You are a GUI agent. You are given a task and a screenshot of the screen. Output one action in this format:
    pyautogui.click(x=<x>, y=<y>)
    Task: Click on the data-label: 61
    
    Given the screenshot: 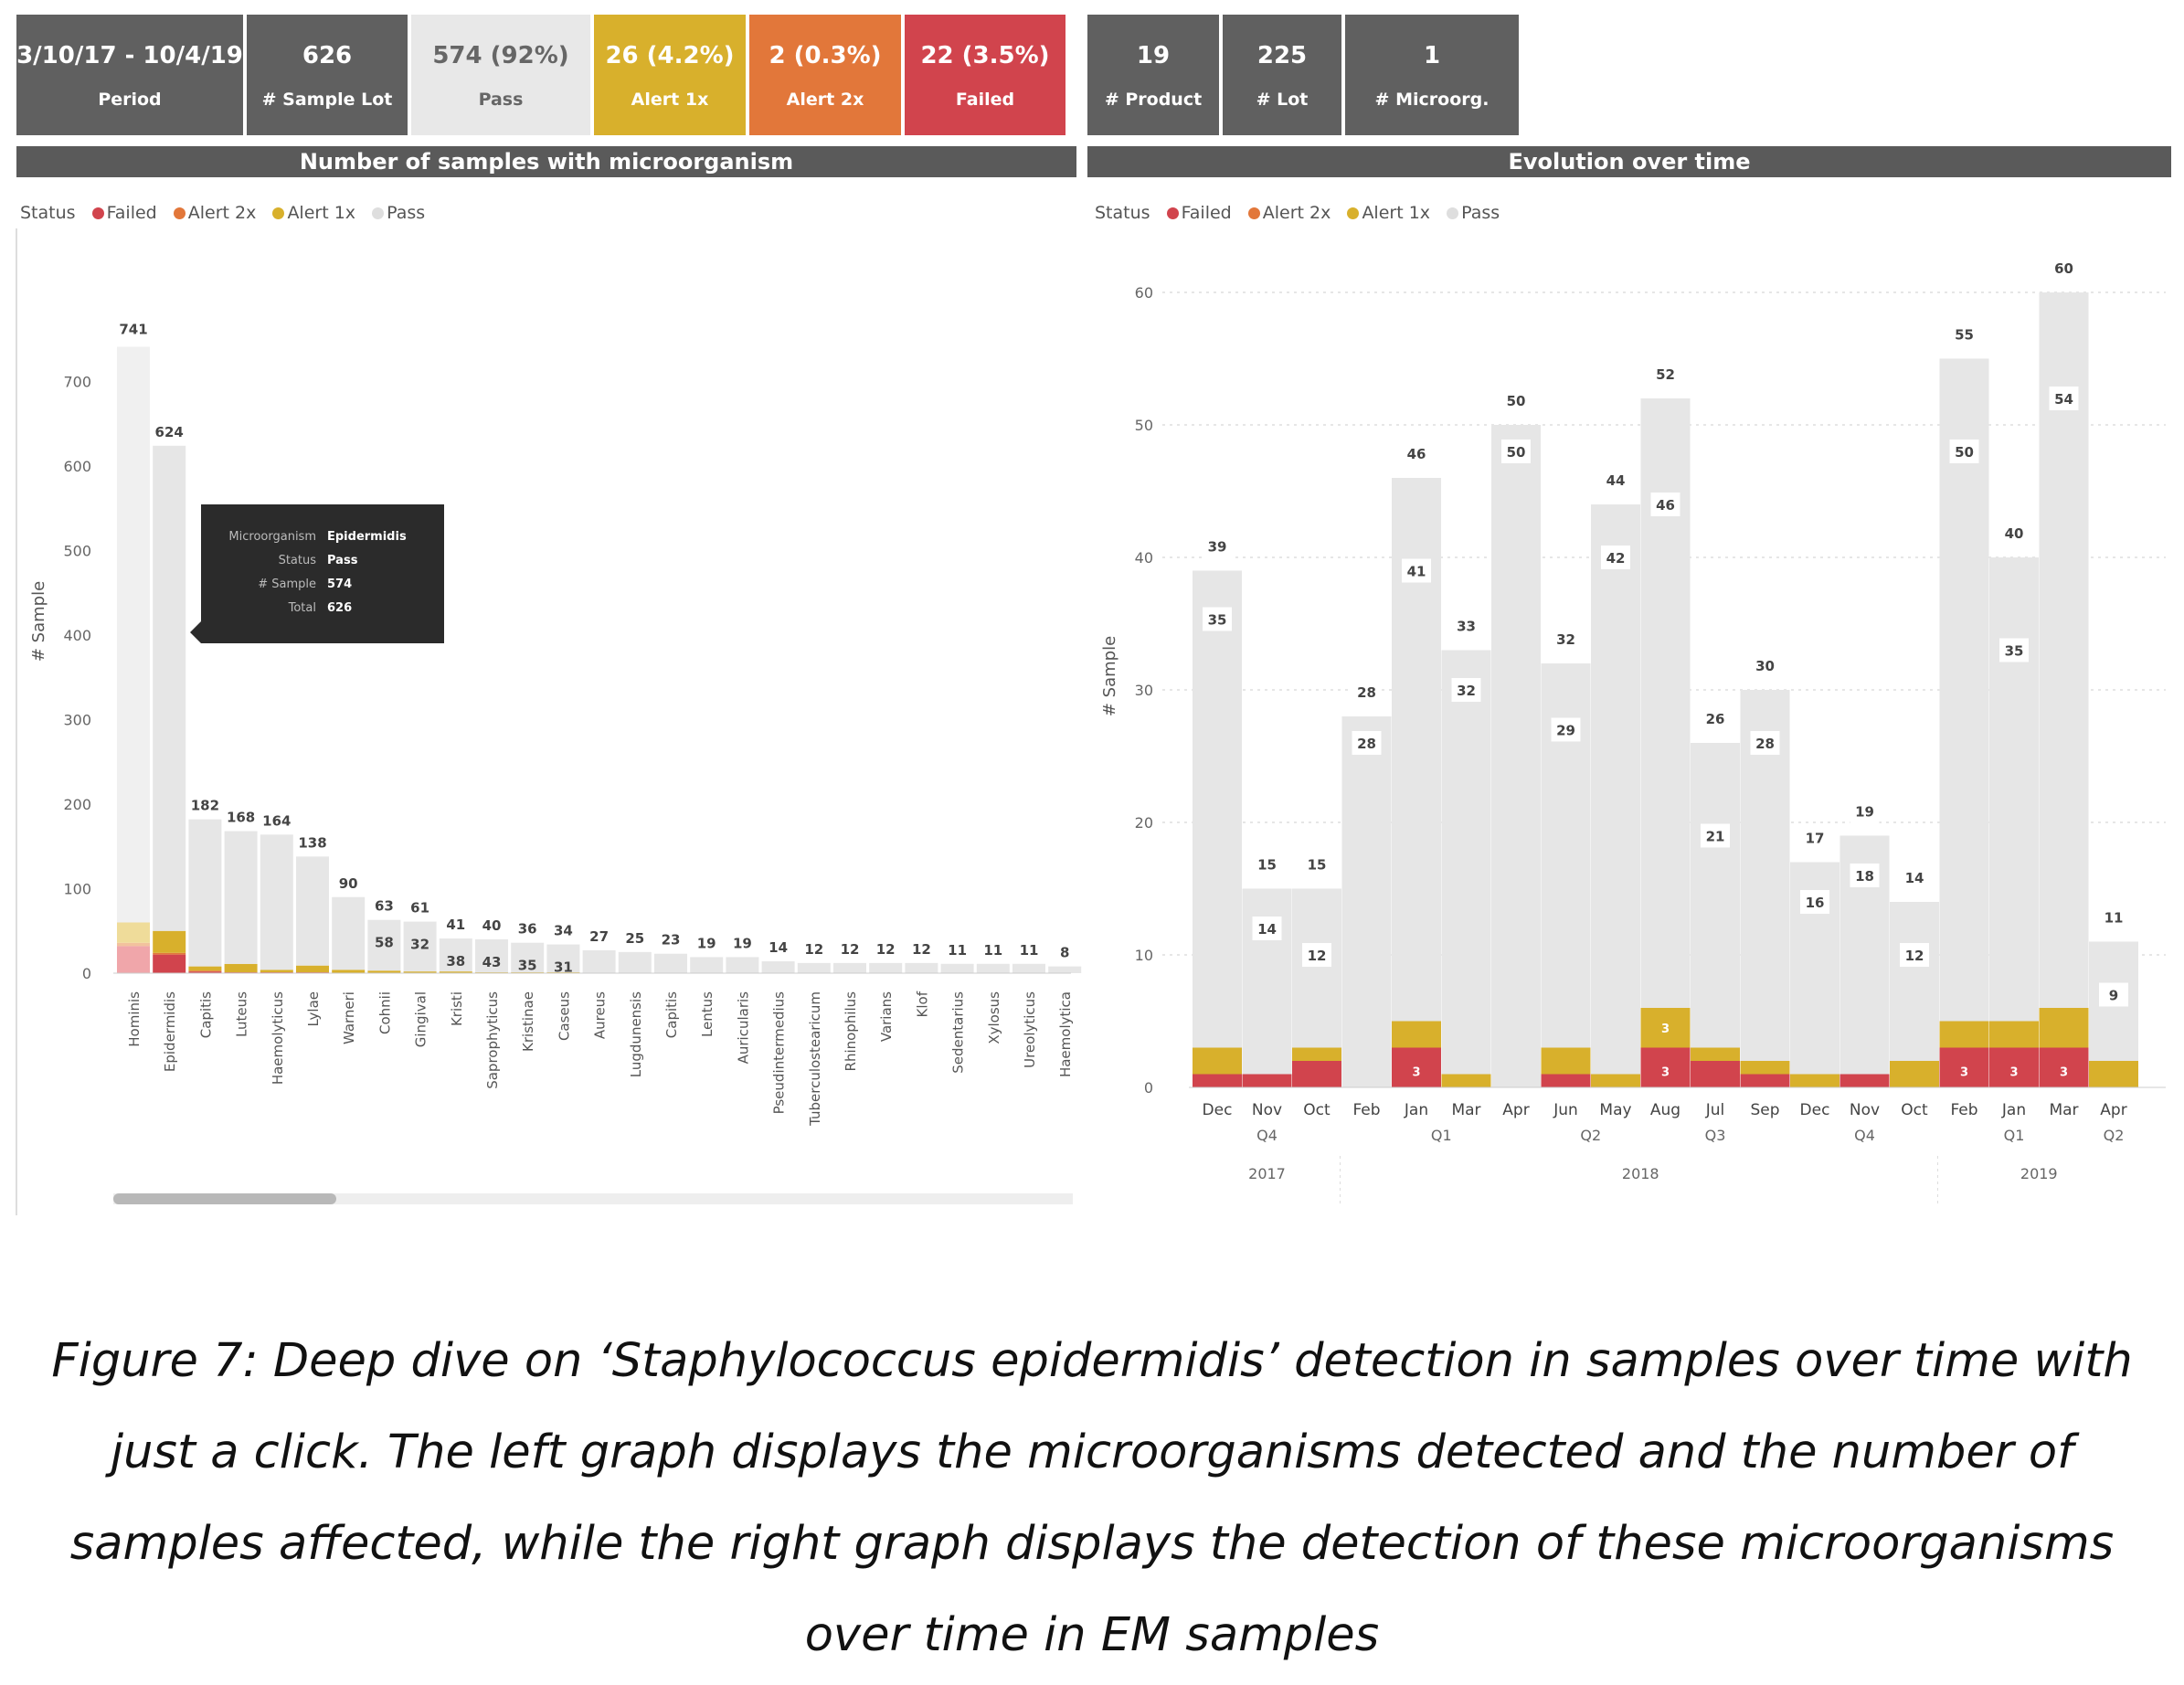 What is the action you would take?
    pyautogui.click(x=419, y=908)
    